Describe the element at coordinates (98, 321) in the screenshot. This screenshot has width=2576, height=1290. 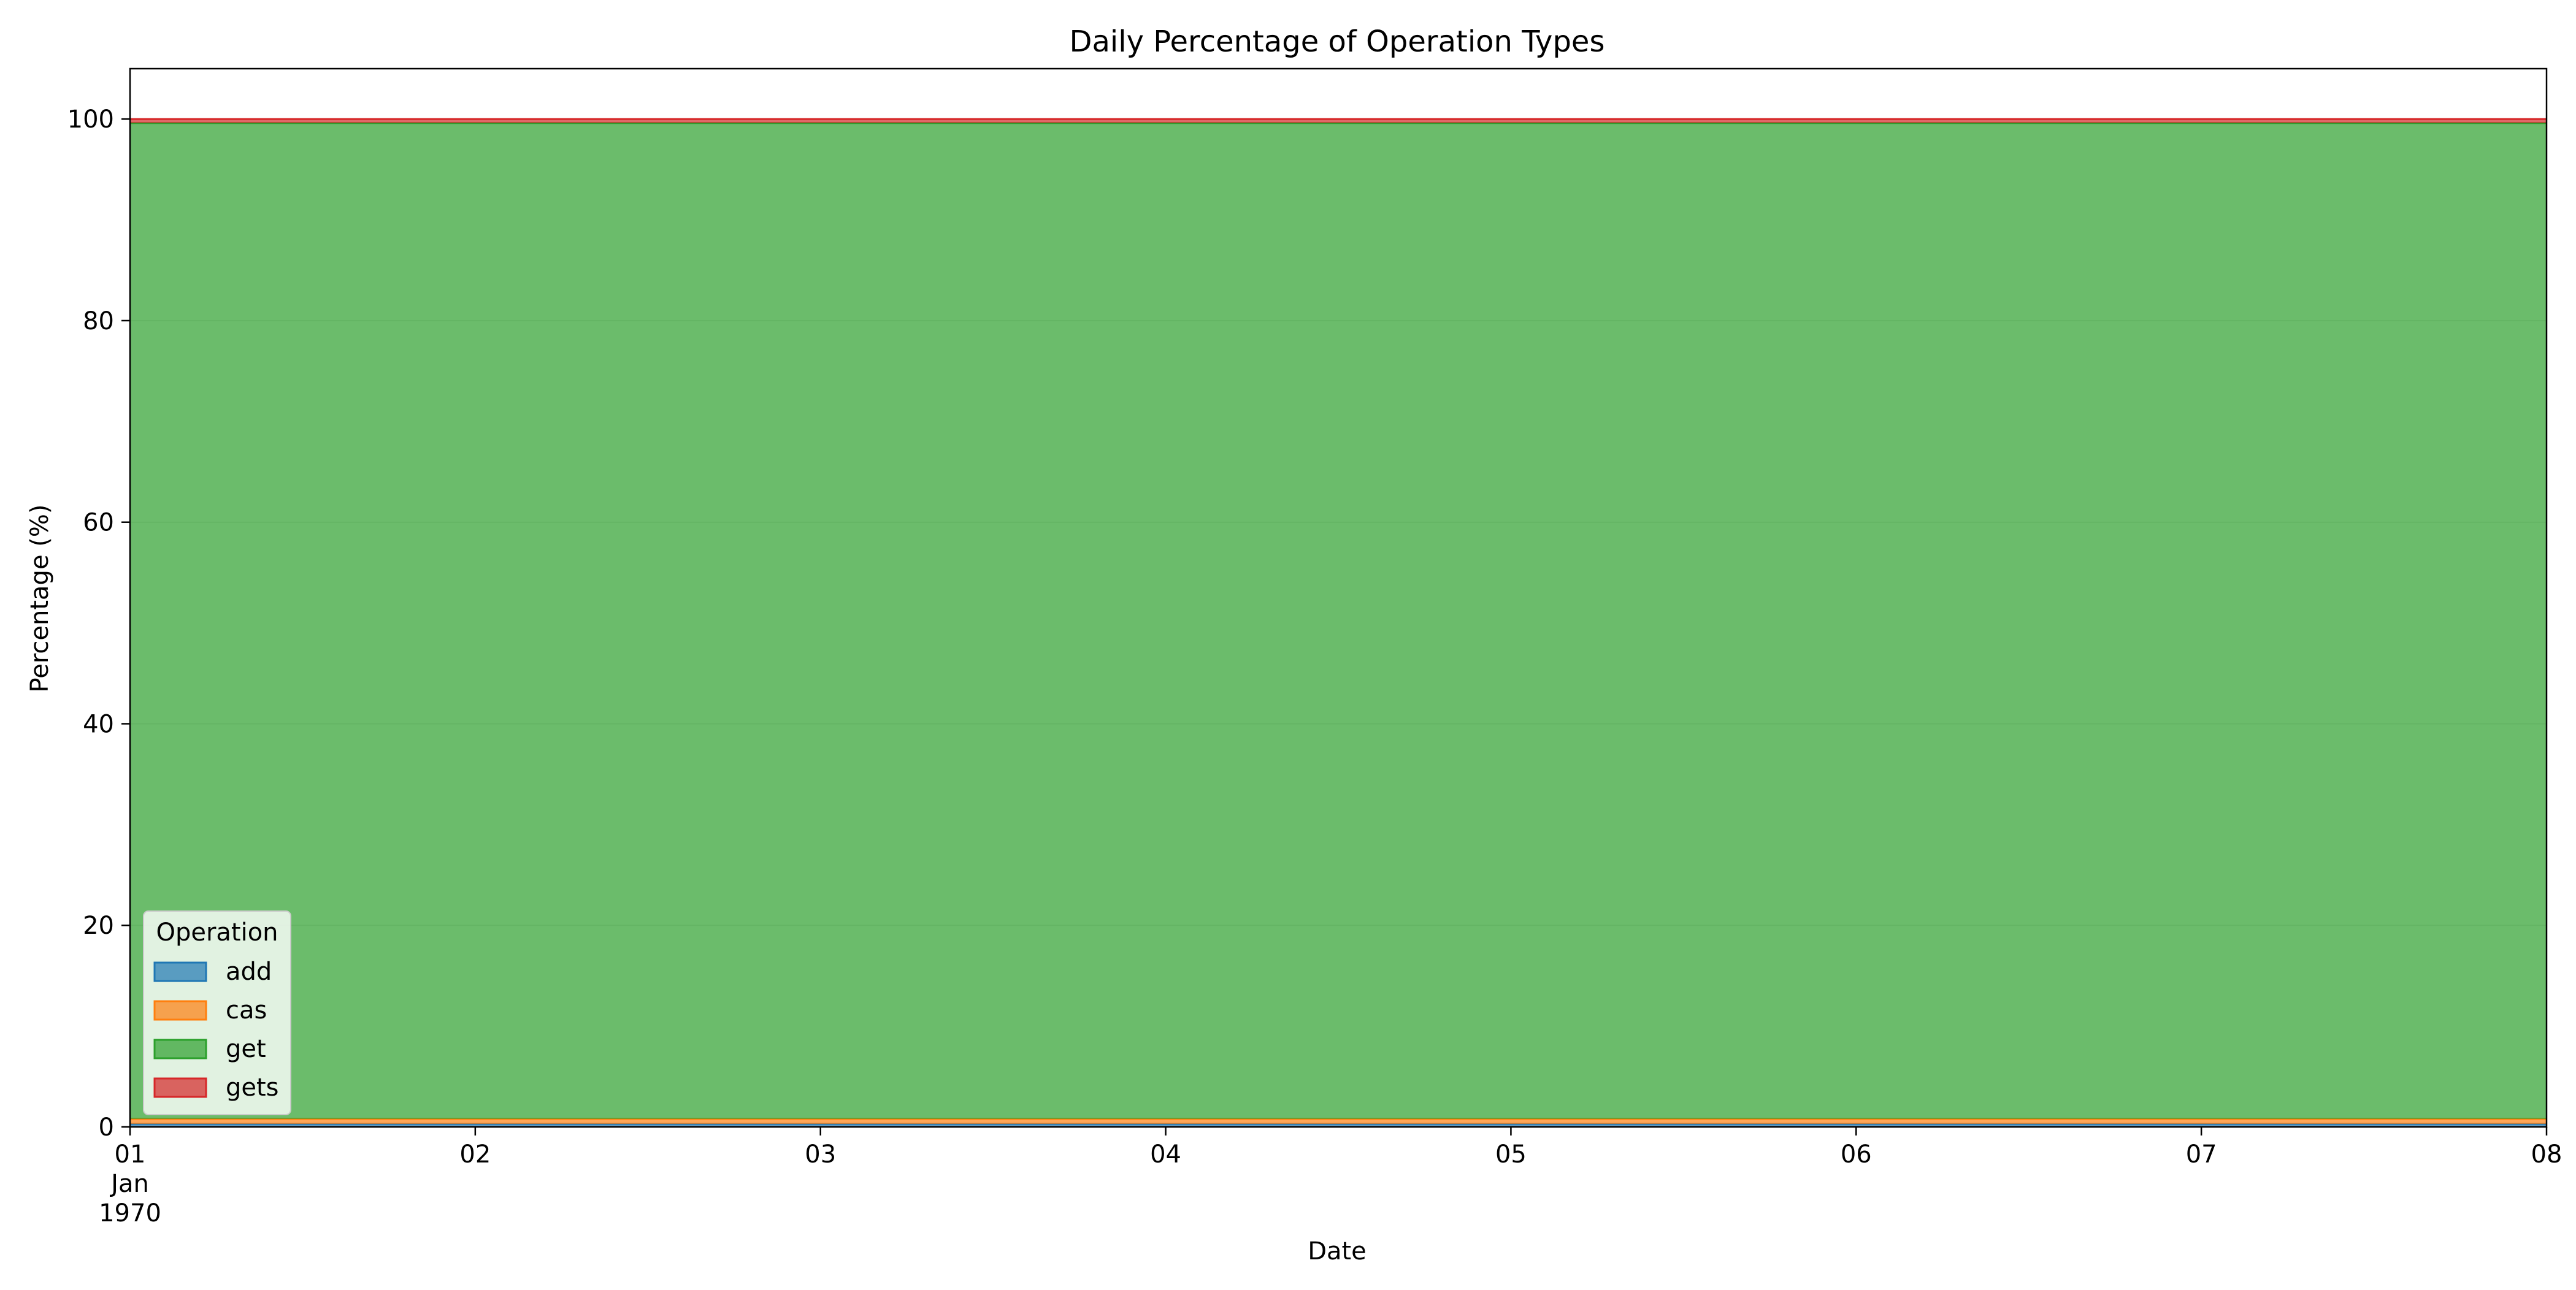
I see `y-tick-label: 80` at that location.